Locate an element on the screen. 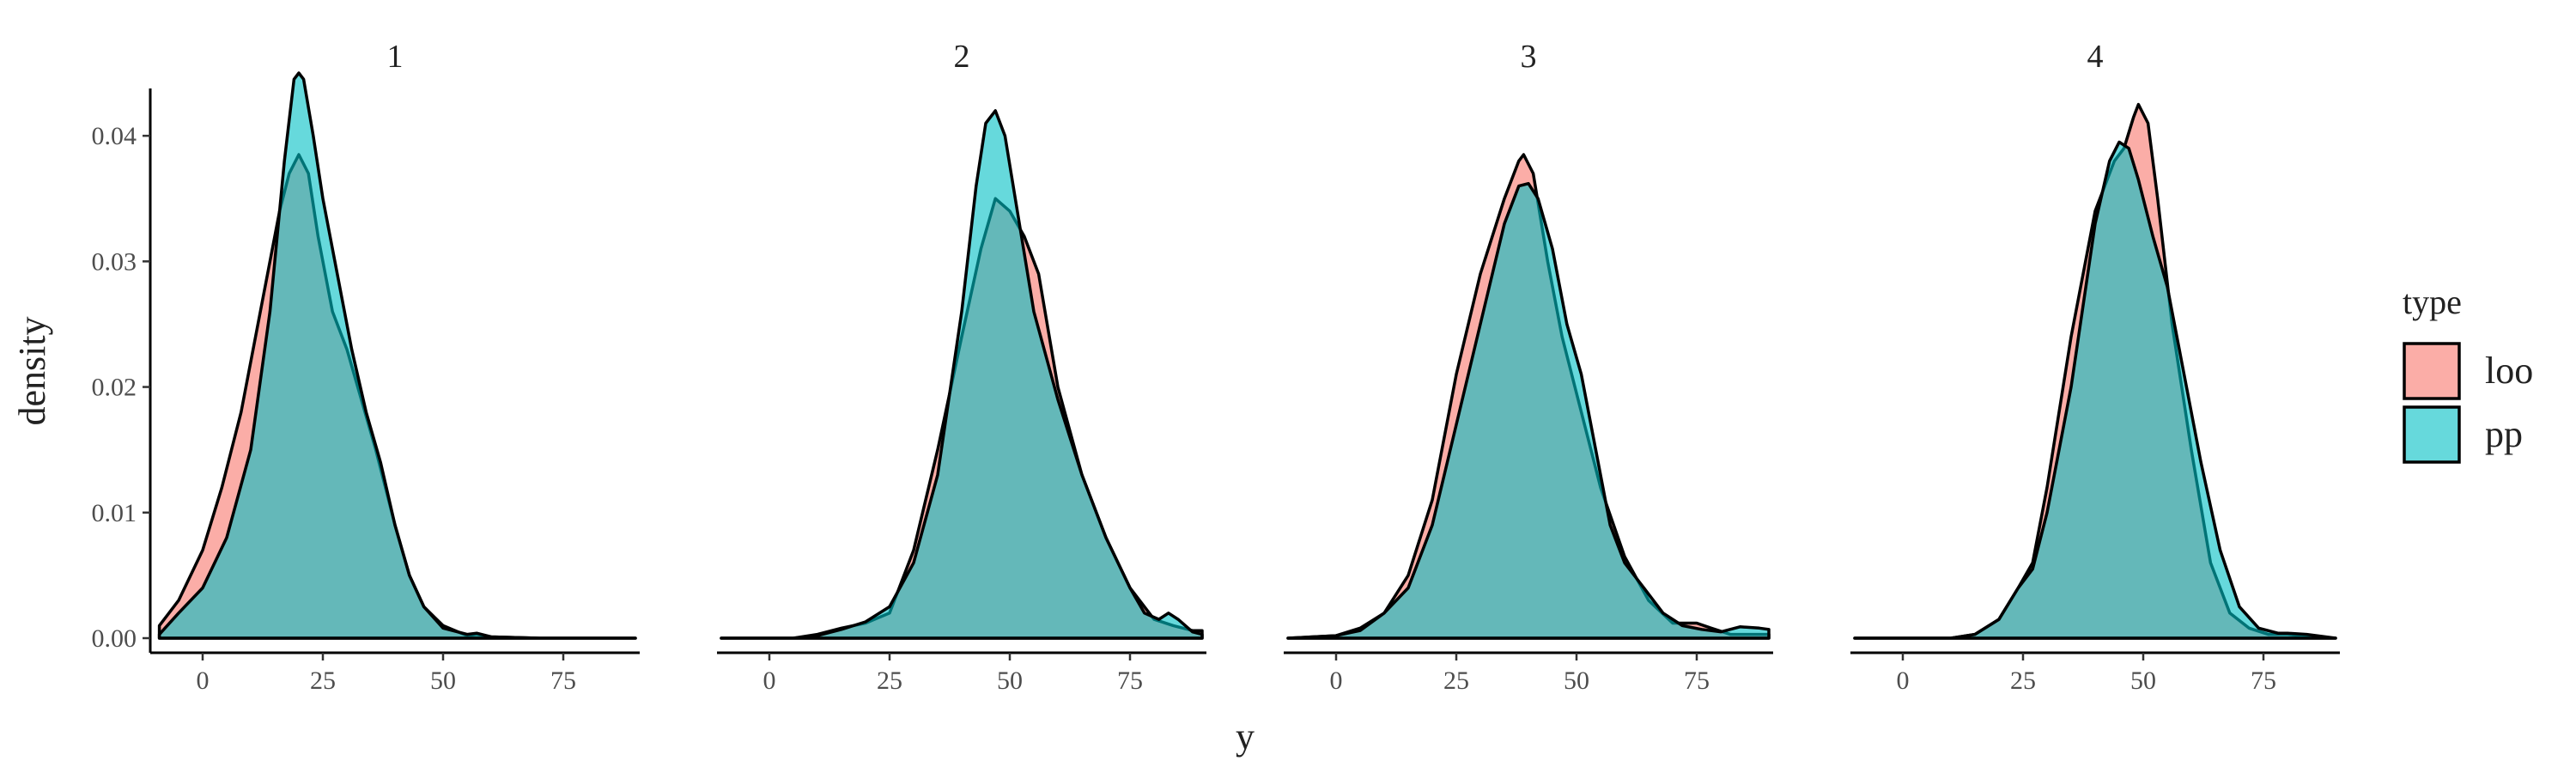 The height and width of the screenshot is (773, 2576). legend-label-loo: loo is located at coordinates (2509, 371).